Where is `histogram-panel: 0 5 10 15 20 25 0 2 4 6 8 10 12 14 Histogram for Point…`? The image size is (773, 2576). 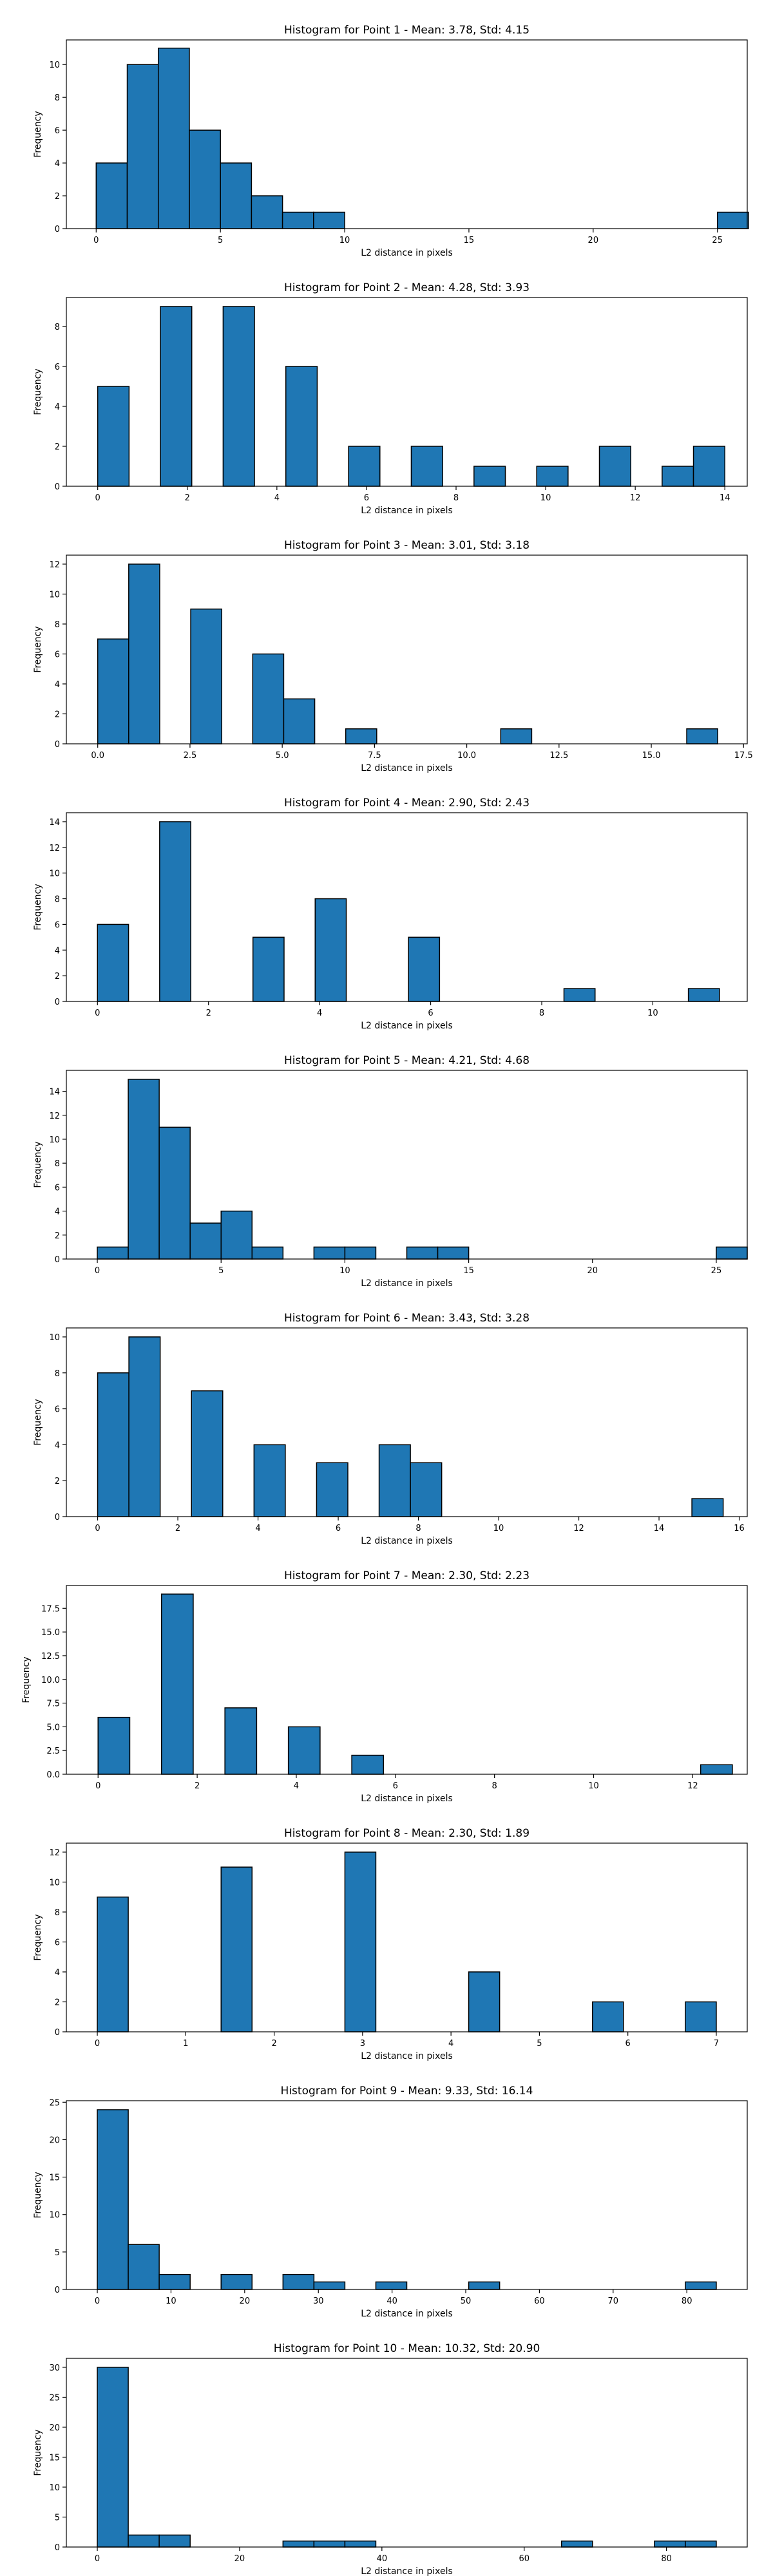
histogram-panel: 0 5 10 15 20 25 0 2 4 6 8 10 12 14 Histogram for Point… is located at coordinates (390, 1171).